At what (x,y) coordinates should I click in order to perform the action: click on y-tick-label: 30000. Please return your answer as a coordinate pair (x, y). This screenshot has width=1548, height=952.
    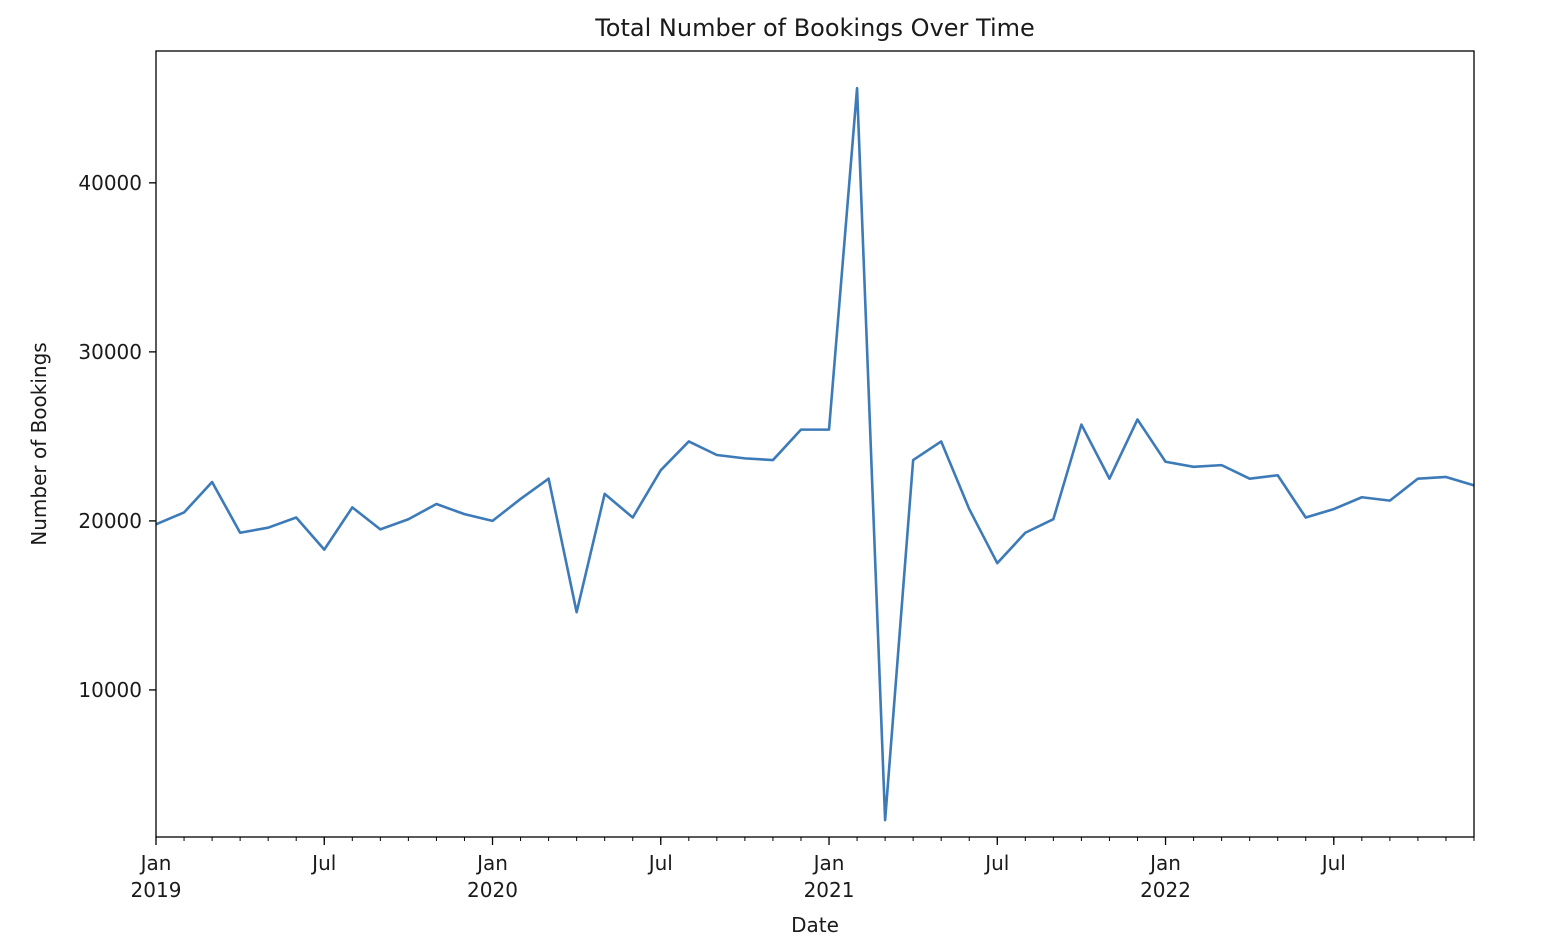
    Looking at the image, I should click on (110, 352).